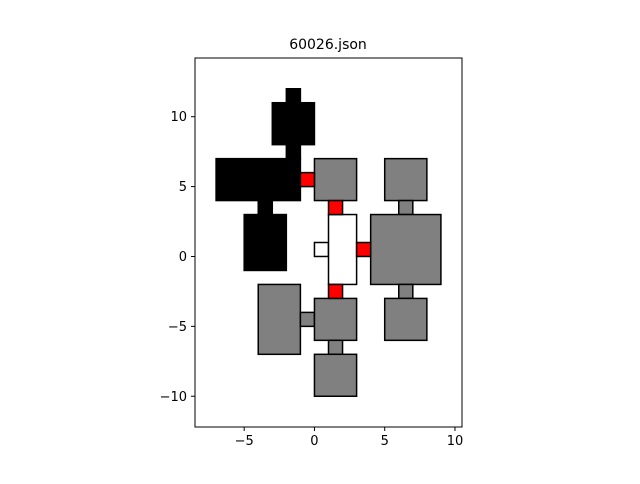 Image resolution: width=640 pixels, height=484 pixels. Describe the element at coordinates (314, 441) in the screenshot. I see `x-tick-label: 0` at that location.